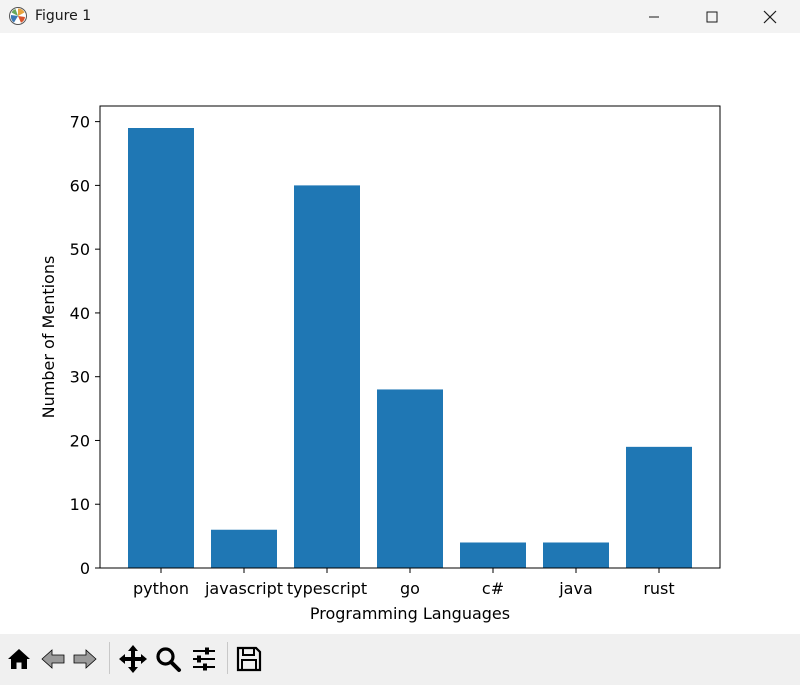 The width and height of the screenshot is (800, 685). I want to click on pan-move-icon, so click(133, 659).